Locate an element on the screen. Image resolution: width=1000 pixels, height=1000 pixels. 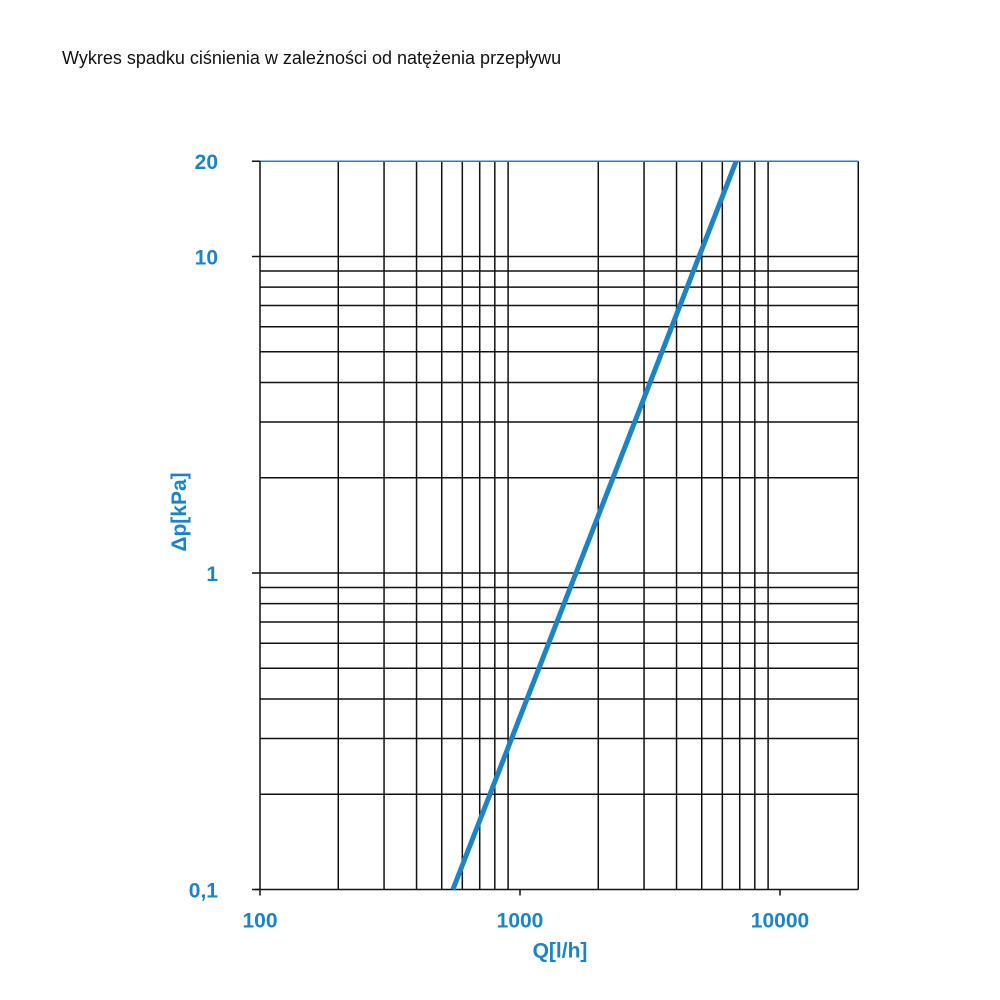
y-axis-label: Δp[kPa] is located at coordinates (179, 511).